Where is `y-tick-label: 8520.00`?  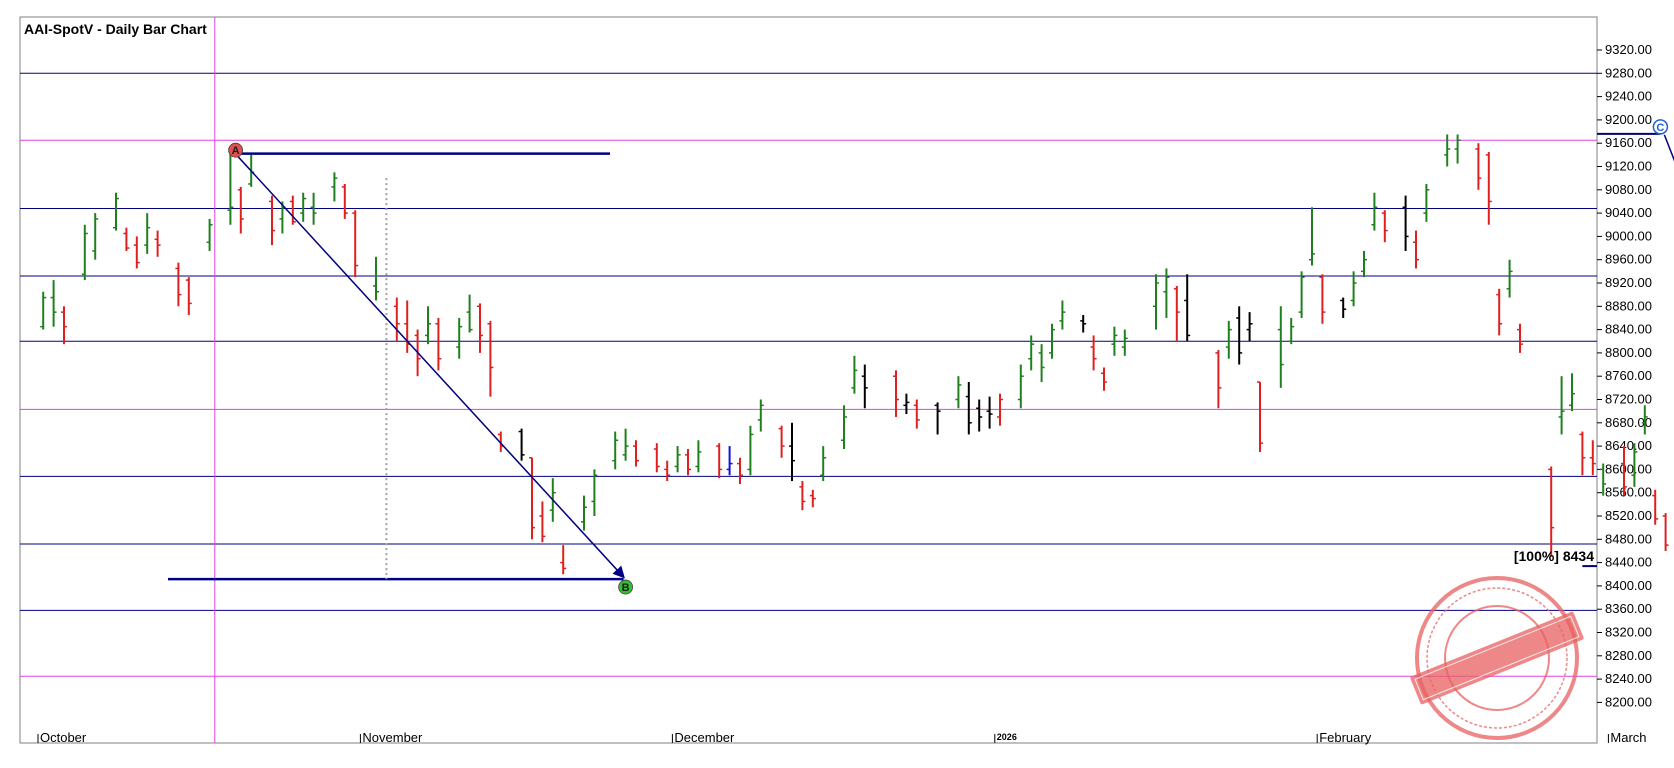 y-tick-label: 8520.00 is located at coordinates (1628, 515).